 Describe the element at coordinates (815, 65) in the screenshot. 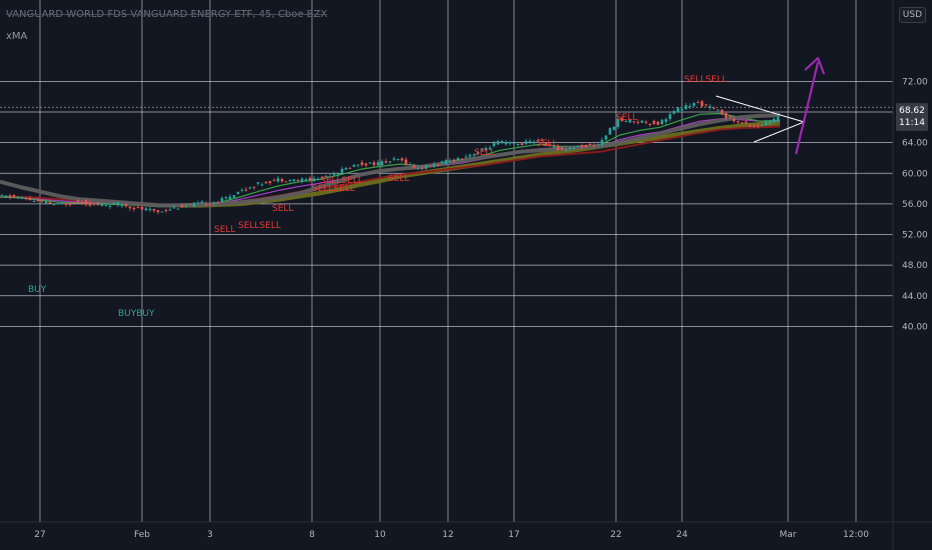

I see `annotation-arrow-head` at that location.